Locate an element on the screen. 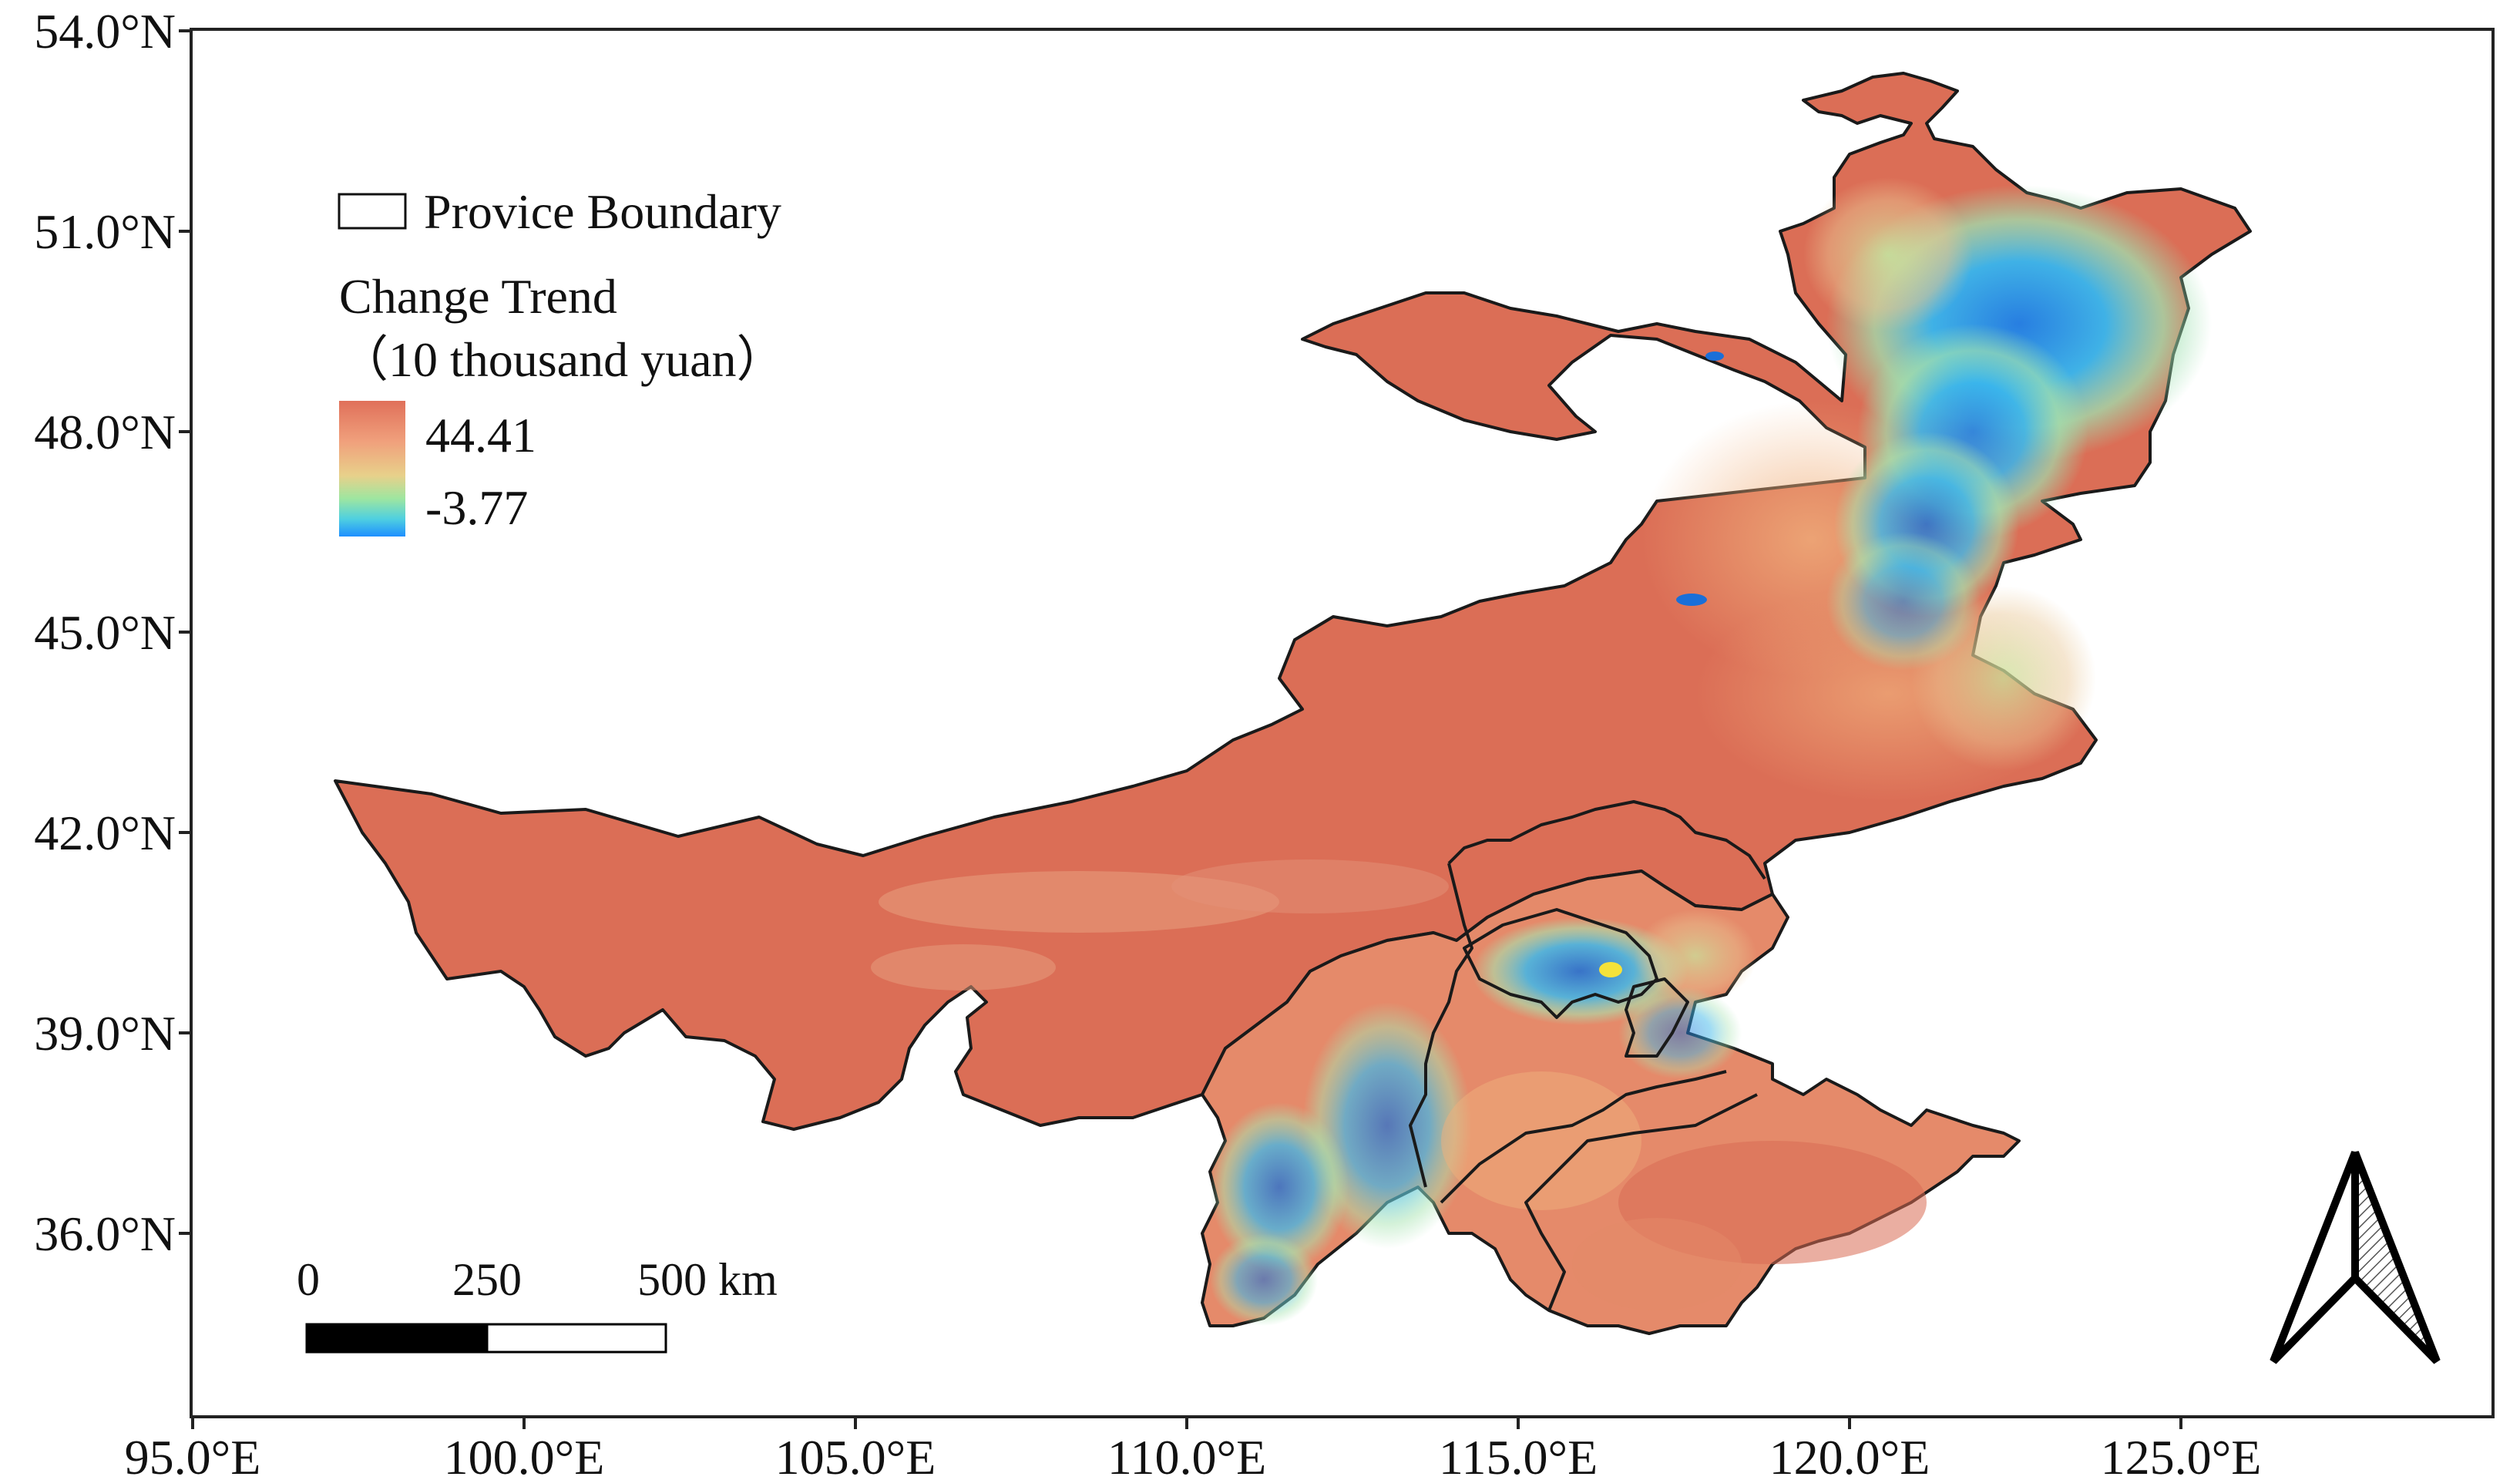 The image size is (2520, 1480). color-ramp is located at coordinates (372, 469).